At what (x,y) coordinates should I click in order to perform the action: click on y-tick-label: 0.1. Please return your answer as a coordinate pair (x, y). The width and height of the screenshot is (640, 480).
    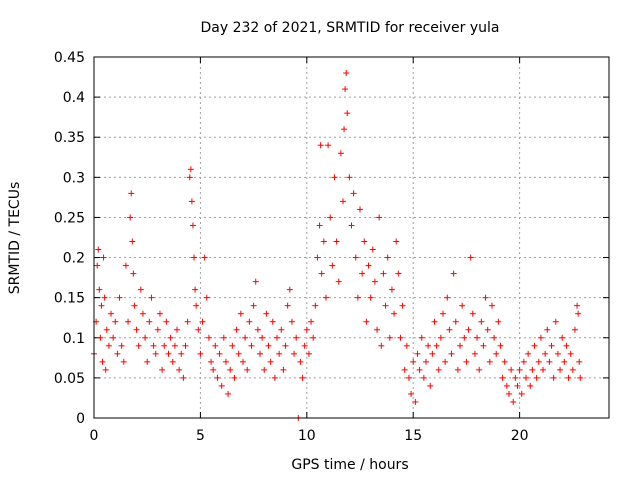
    Looking at the image, I should click on (74, 339).